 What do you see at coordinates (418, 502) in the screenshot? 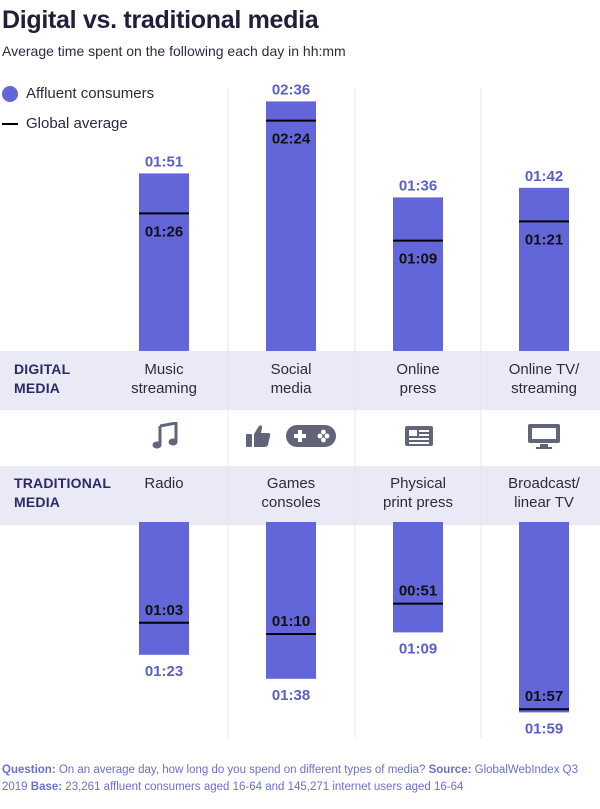
I see `category-label-line: print press` at bounding box center [418, 502].